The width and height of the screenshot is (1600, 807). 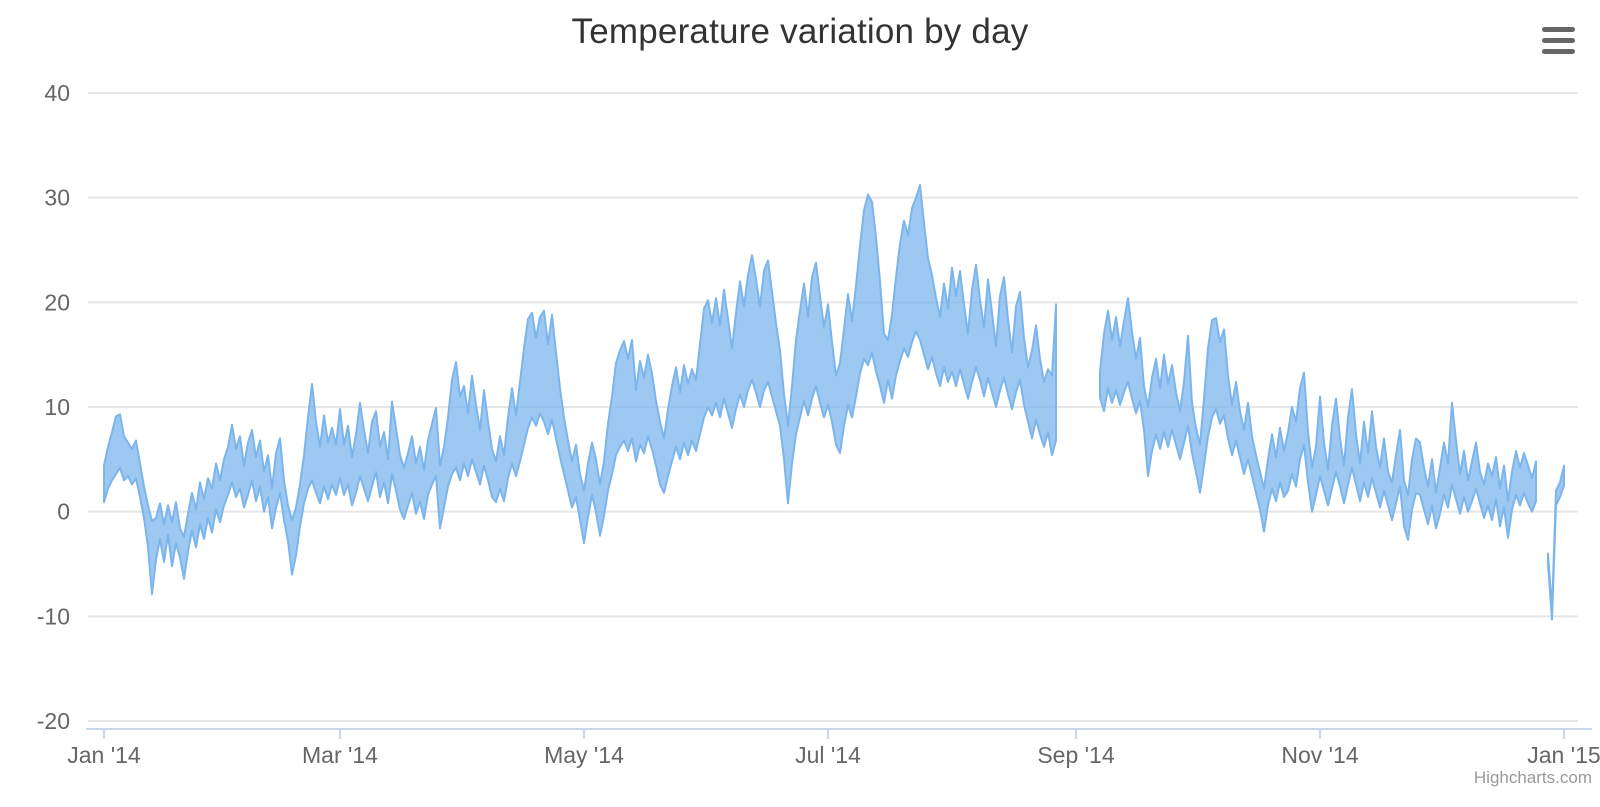 What do you see at coordinates (57, 198) in the screenshot?
I see `y-axis-label: 30` at bounding box center [57, 198].